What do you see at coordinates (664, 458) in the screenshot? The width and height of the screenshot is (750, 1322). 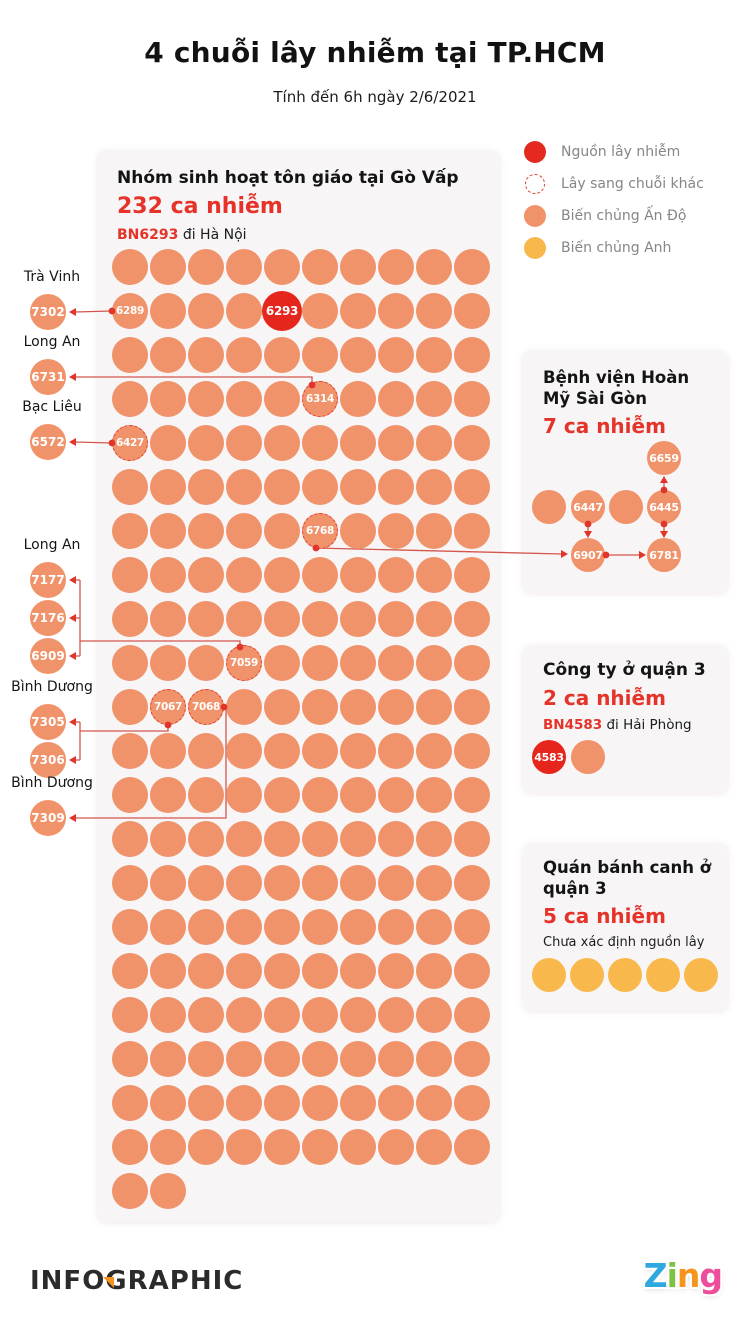 I see `case-circle-6659: 6659` at bounding box center [664, 458].